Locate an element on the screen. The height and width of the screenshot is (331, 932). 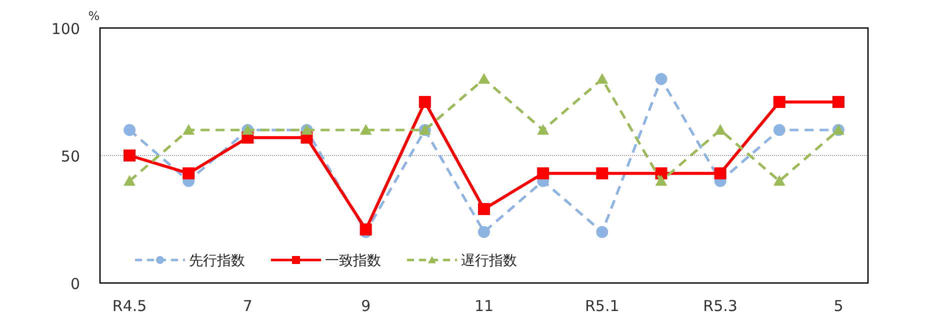
x-tick-label: 11 is located at coordinates (484, 306).